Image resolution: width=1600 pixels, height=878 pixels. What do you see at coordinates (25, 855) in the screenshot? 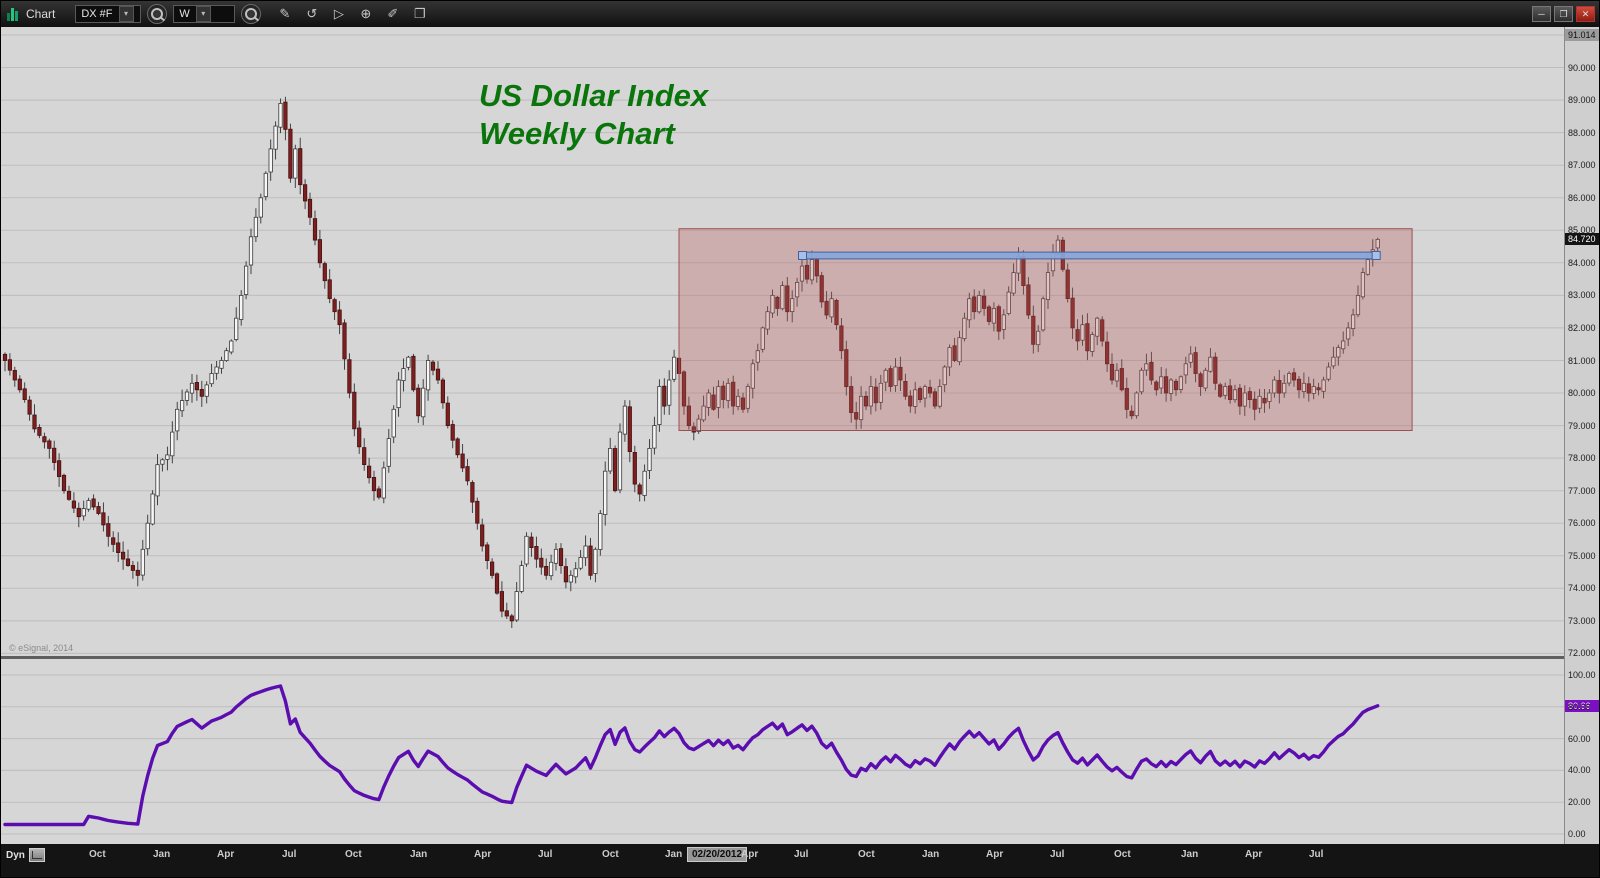
I see `dyn-template-label: Dyn` at bounding box center [25, 855].